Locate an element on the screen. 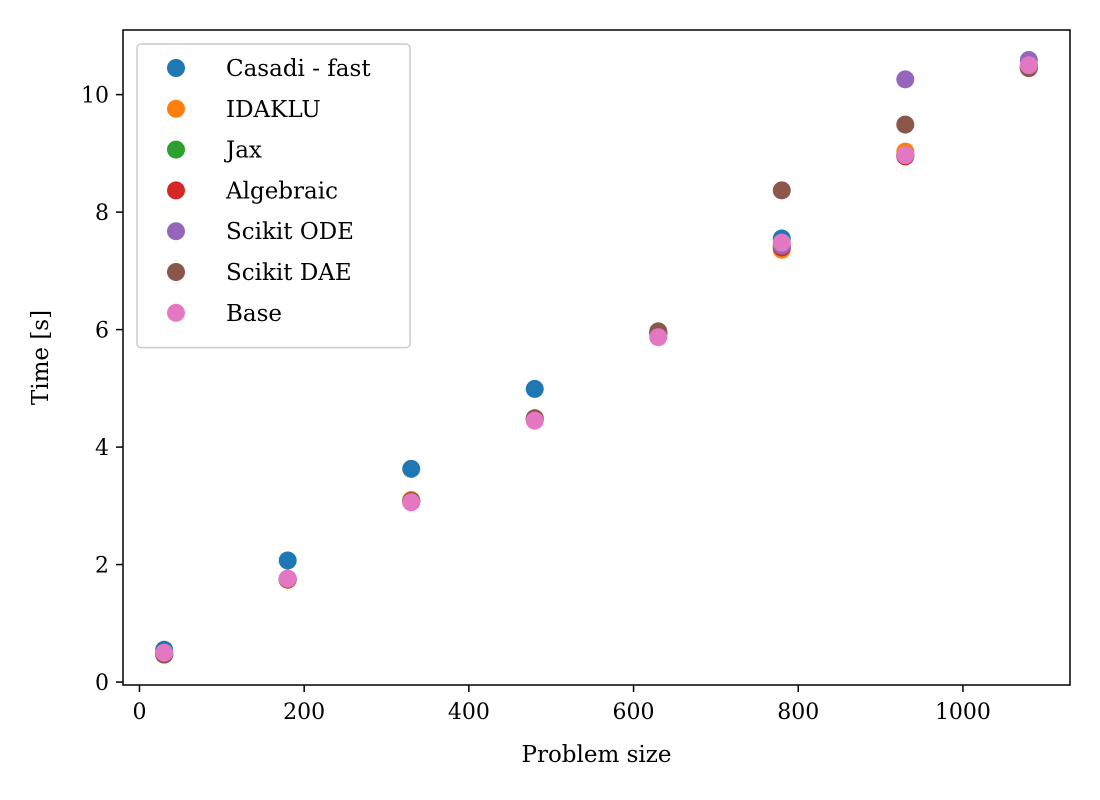 The image size is (1100, 800). x-axis: 0 200 400 600 800 1000 is located at coordinates (561, 705).